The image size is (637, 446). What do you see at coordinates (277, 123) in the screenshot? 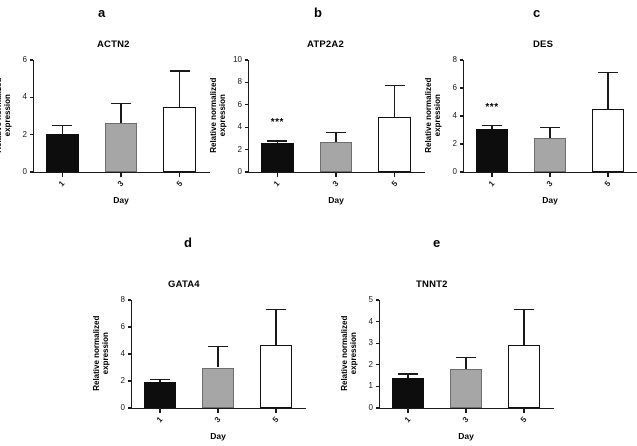
I see `significance-marker-day-1: ***` at bounding box center [277, 123].